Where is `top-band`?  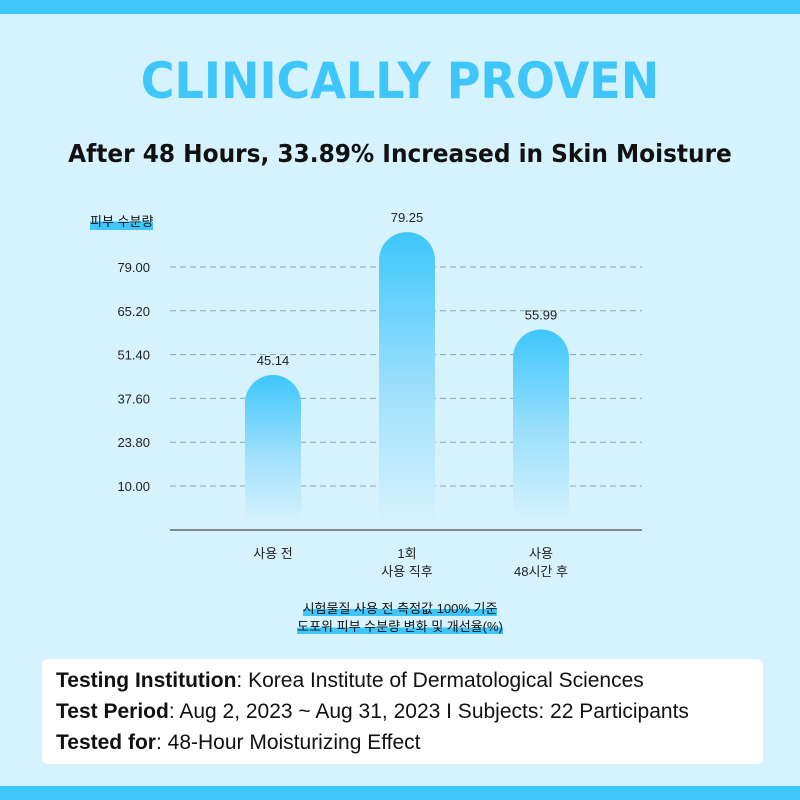 top-band is located at coordinates (400, 7).